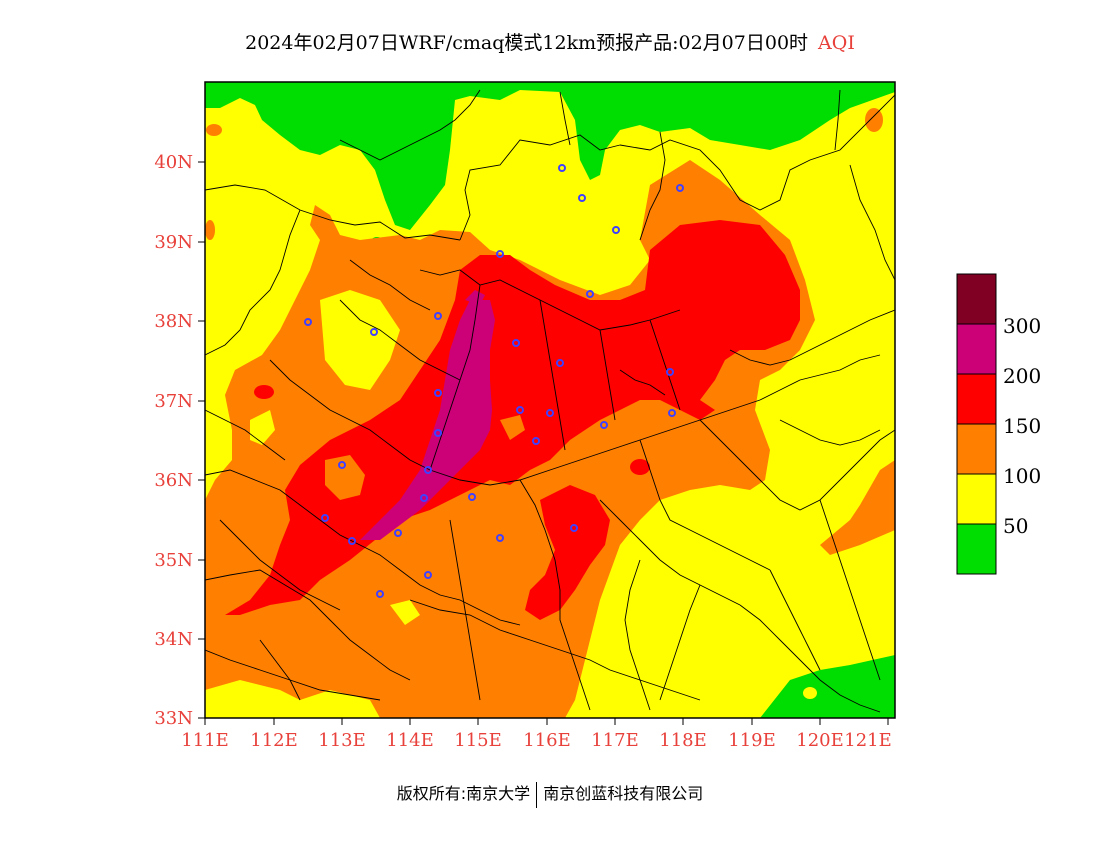 The width and height of the screenshot is (1100, 850). Describe the element at coordinates (752, 740) in the screenshot. I see `x-tick-label: 119E` at that location.